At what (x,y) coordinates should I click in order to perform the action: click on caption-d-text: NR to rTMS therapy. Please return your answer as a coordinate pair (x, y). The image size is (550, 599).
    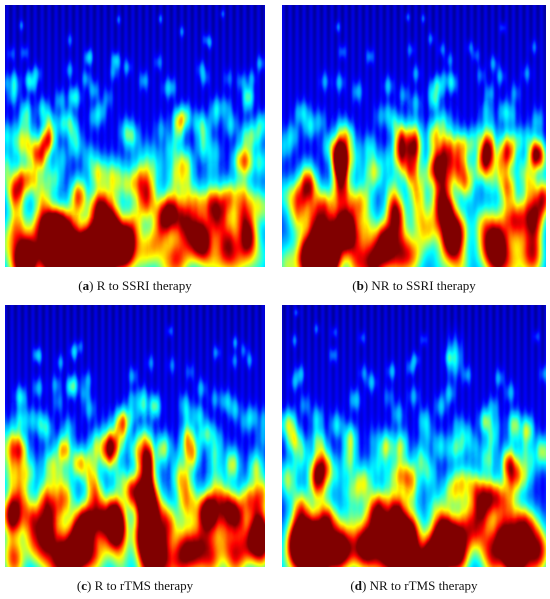
    Looking at the image, I should click on (423, 585).